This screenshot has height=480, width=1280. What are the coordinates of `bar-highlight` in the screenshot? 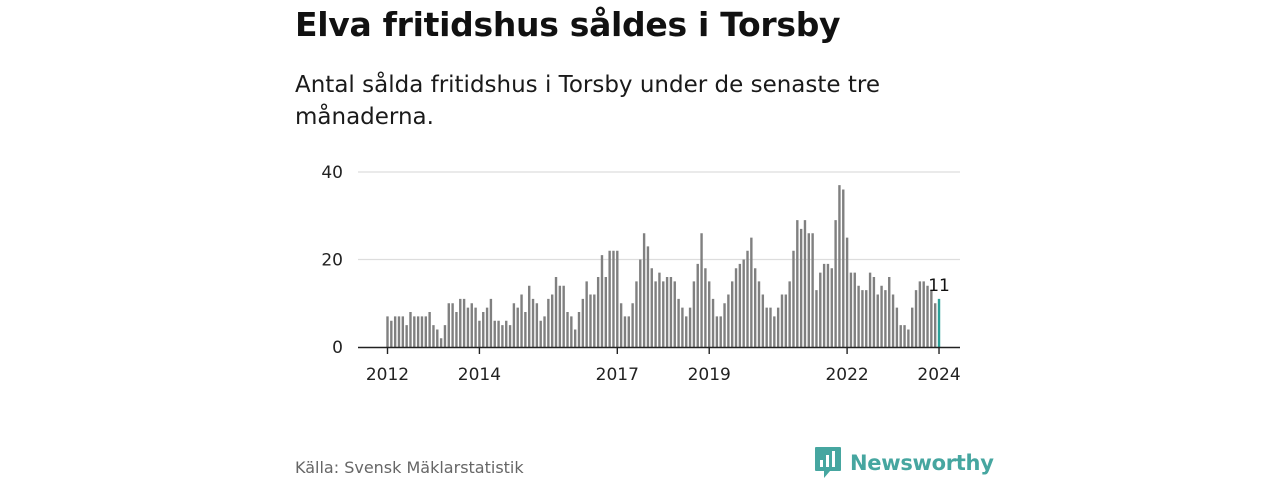 It's located at (939, 323).